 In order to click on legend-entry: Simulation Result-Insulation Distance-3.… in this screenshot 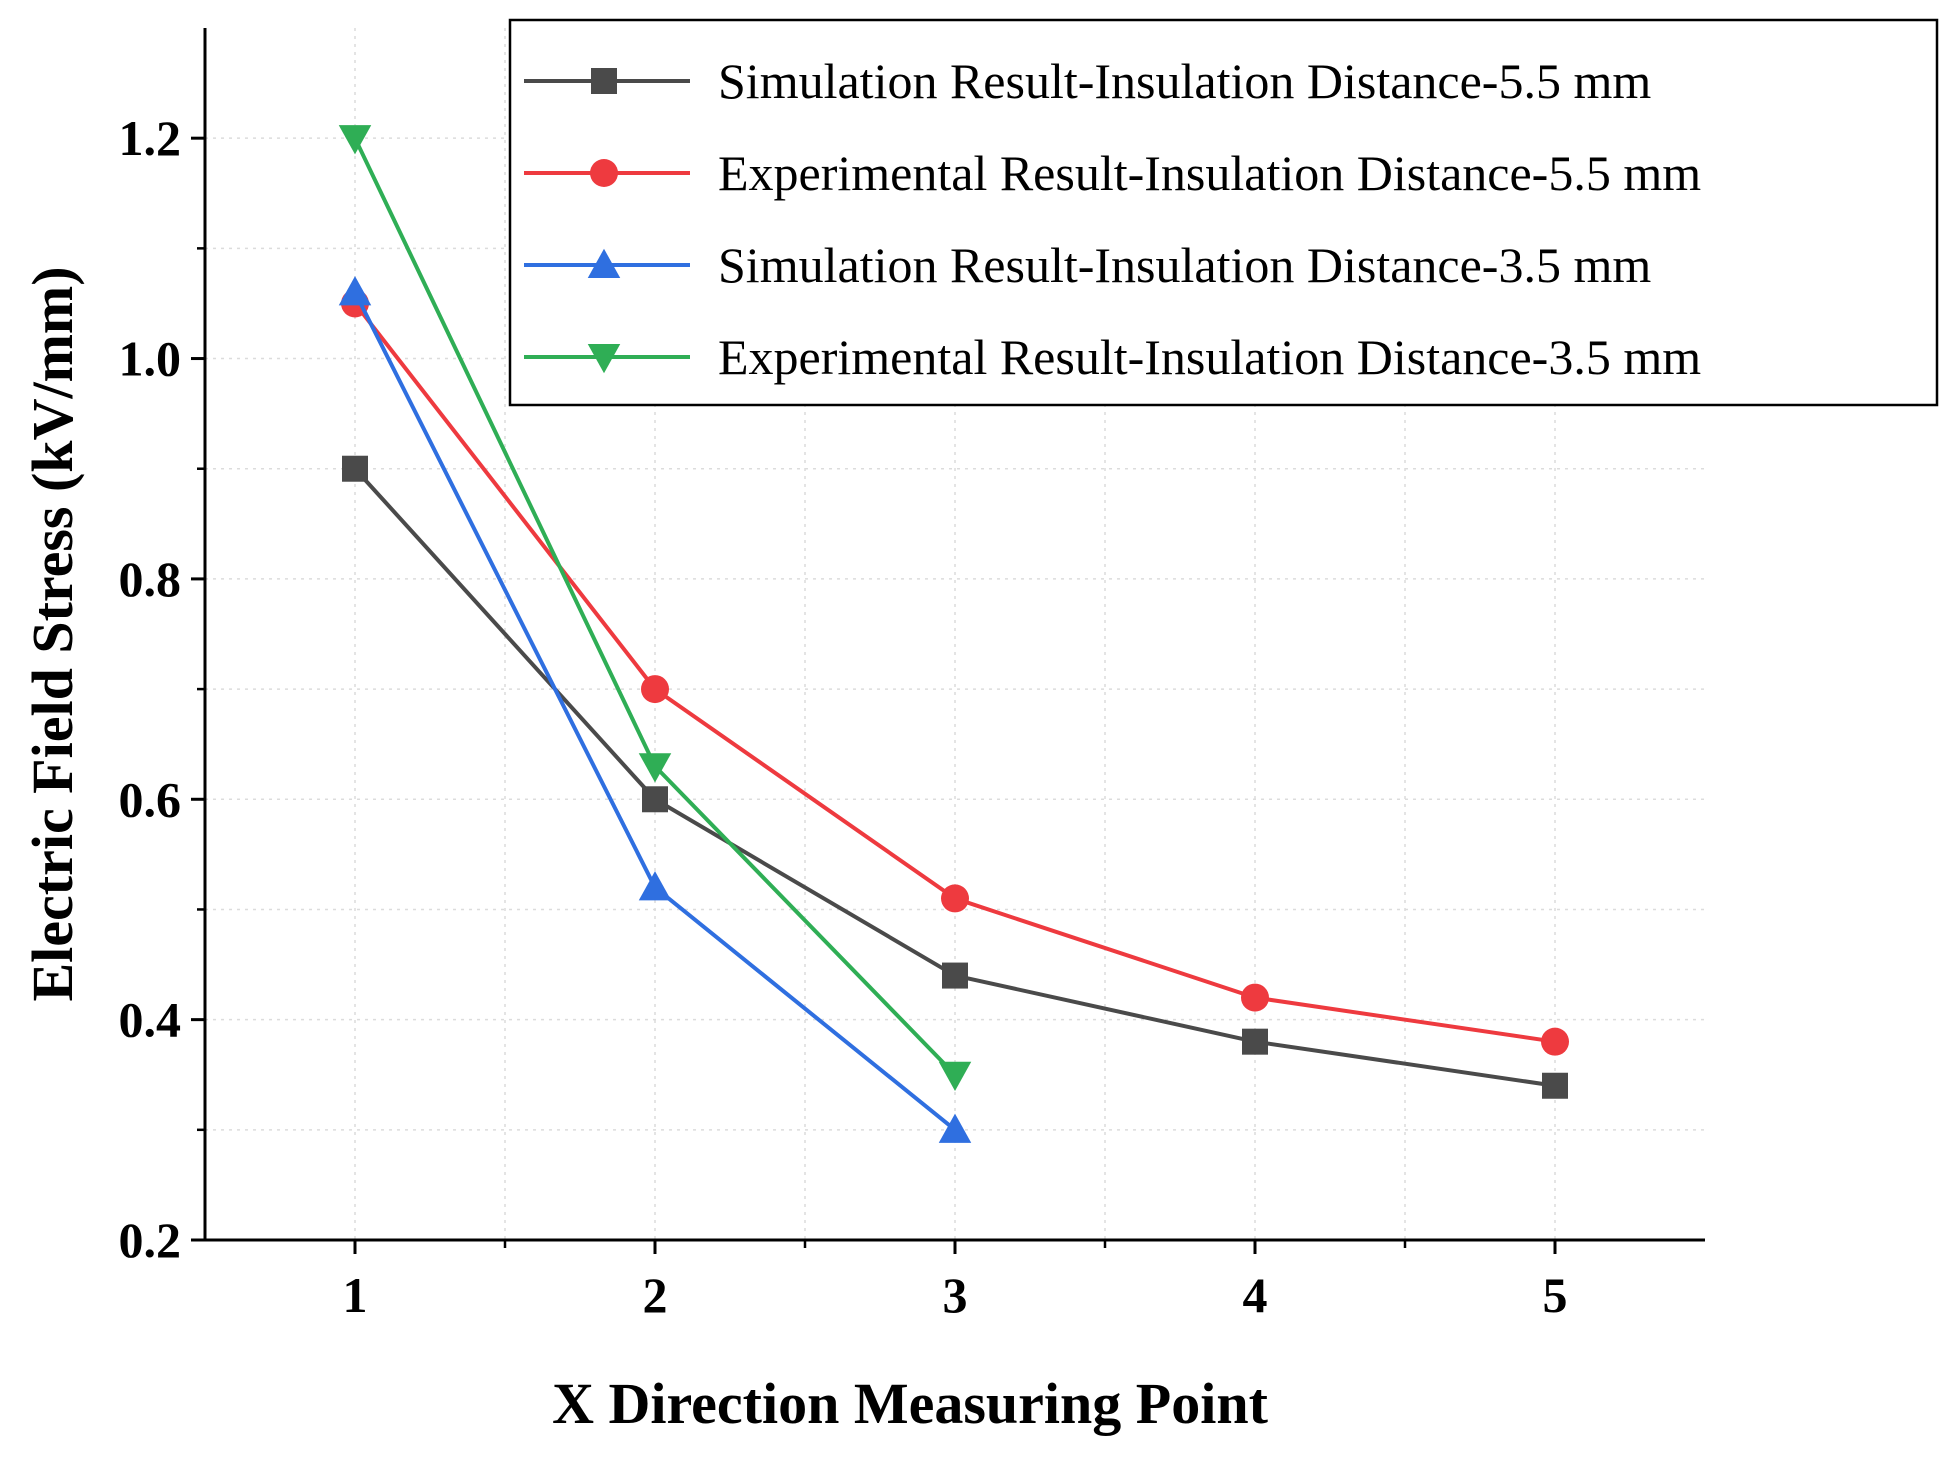, I will do `click(1087, 265)`.